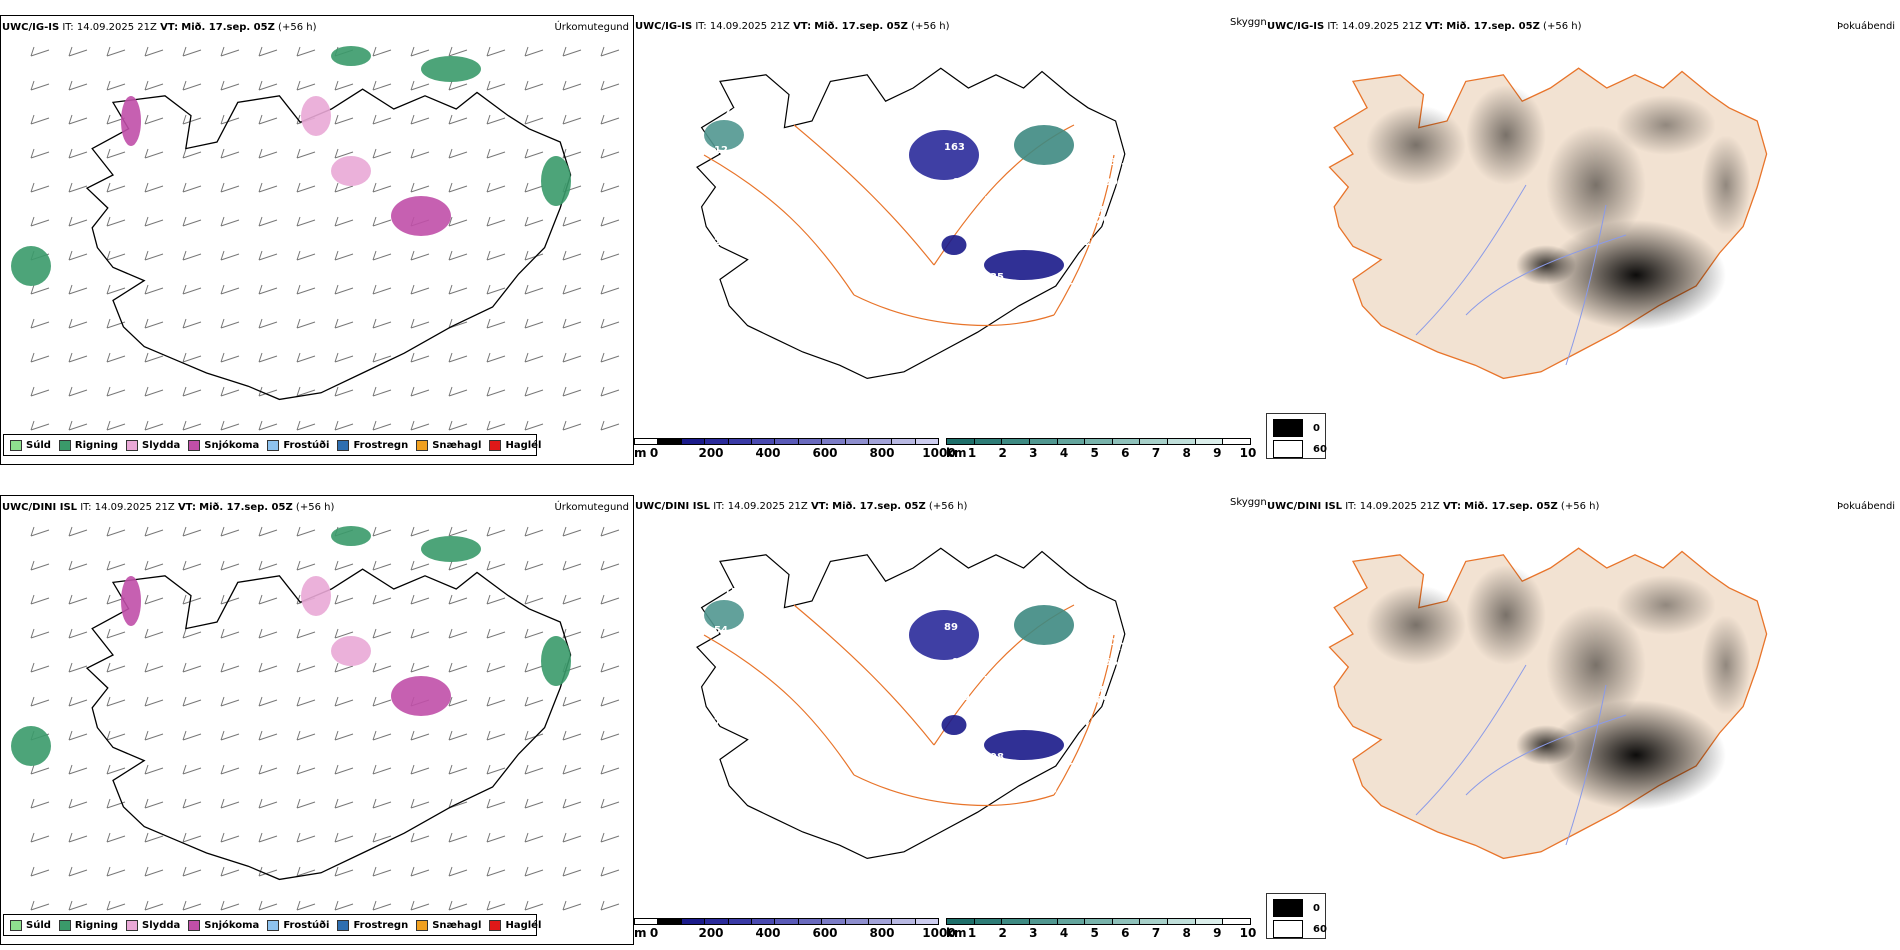 The width and height of the screenshot is (1900, 950). I want to click on cloud-base-value: 187, so click(1112, 162).